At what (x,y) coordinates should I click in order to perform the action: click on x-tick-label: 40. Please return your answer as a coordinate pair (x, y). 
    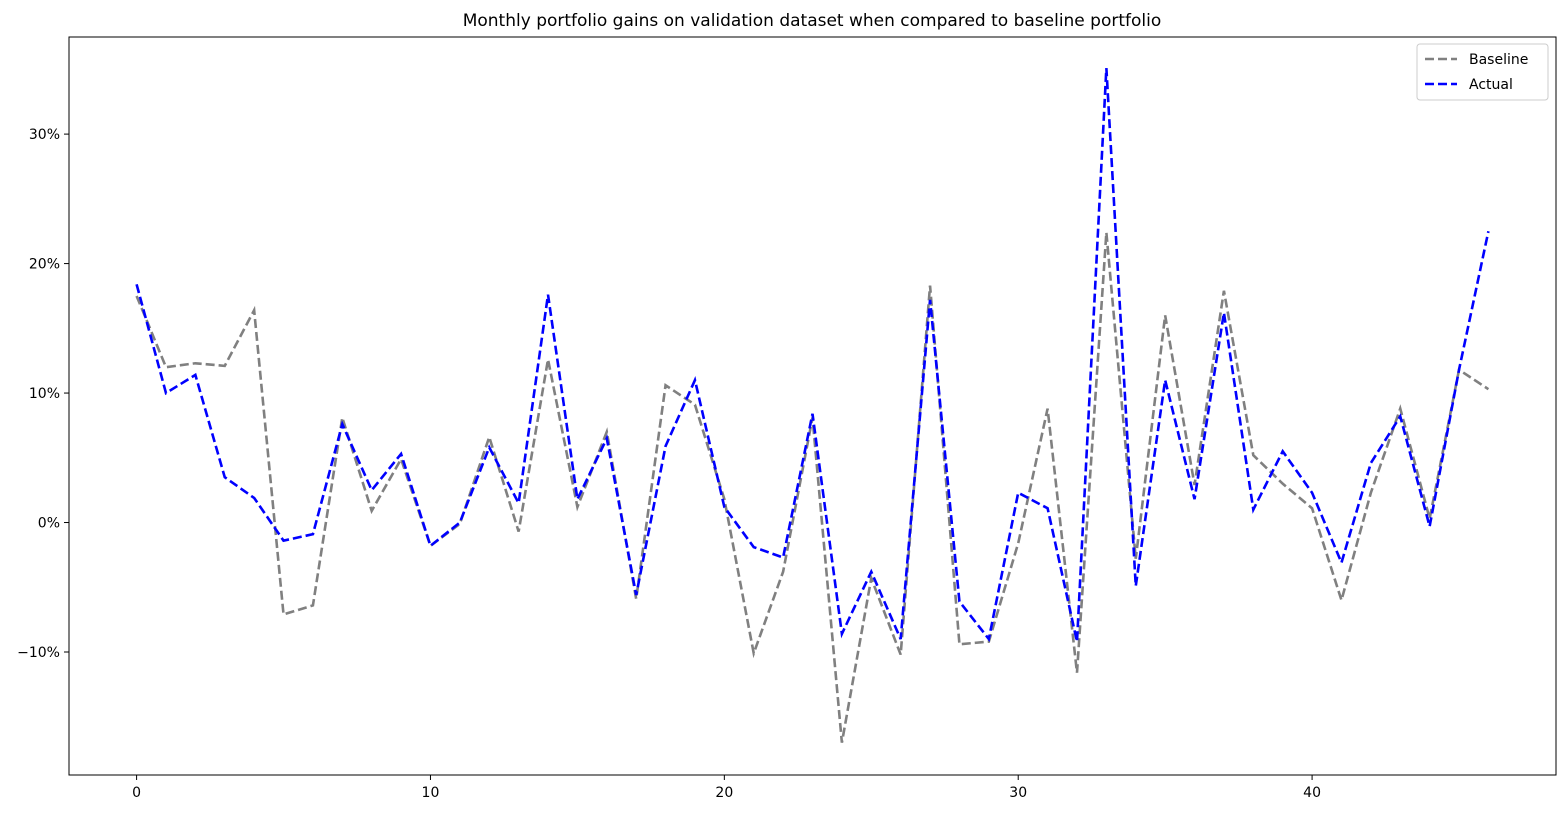
    Looking at the image, I should click on (1312, 793).